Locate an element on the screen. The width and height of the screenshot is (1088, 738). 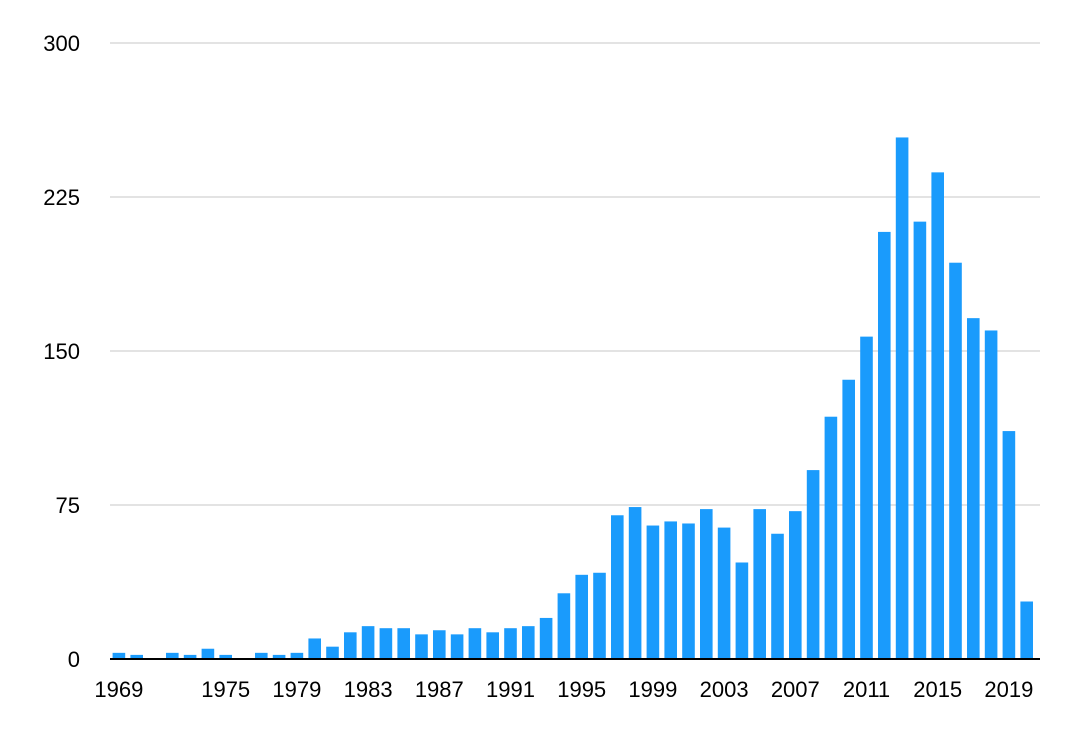
x-tick-label: 1969 is located at coordinates (118, 689).